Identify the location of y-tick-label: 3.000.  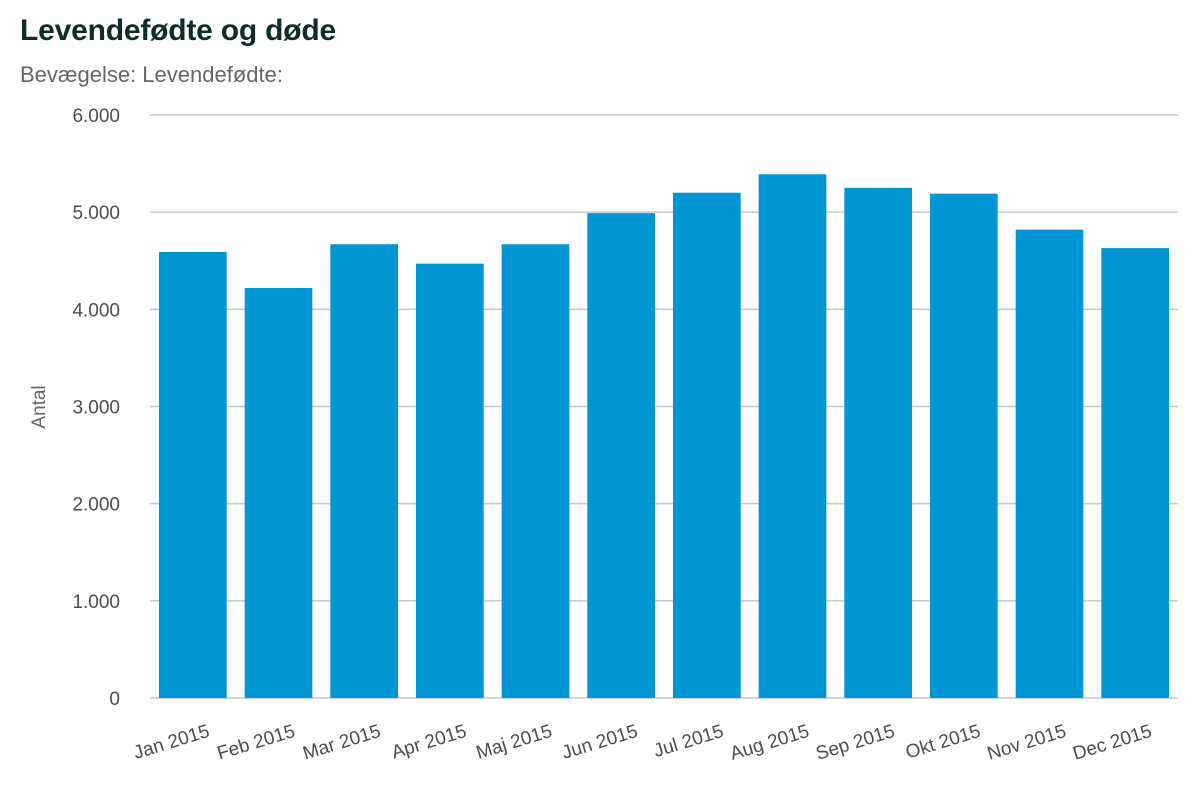
(96, 408).